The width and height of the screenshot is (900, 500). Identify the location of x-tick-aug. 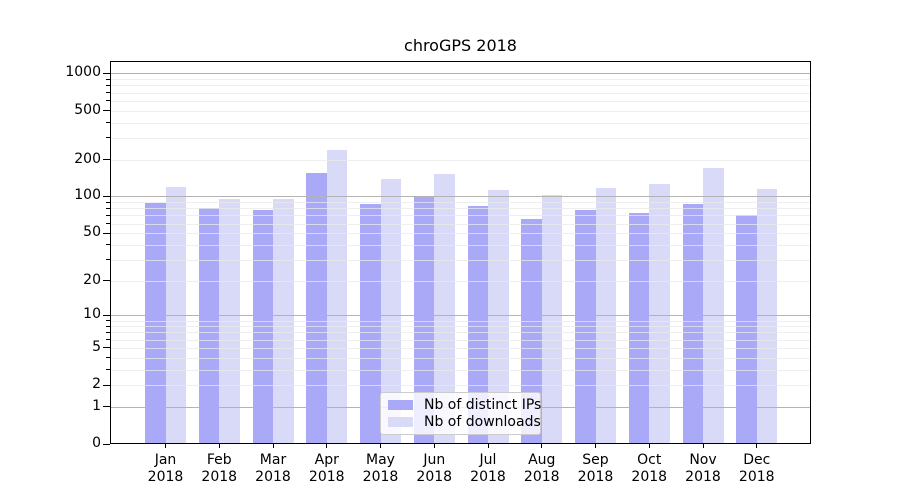
(542, 446).